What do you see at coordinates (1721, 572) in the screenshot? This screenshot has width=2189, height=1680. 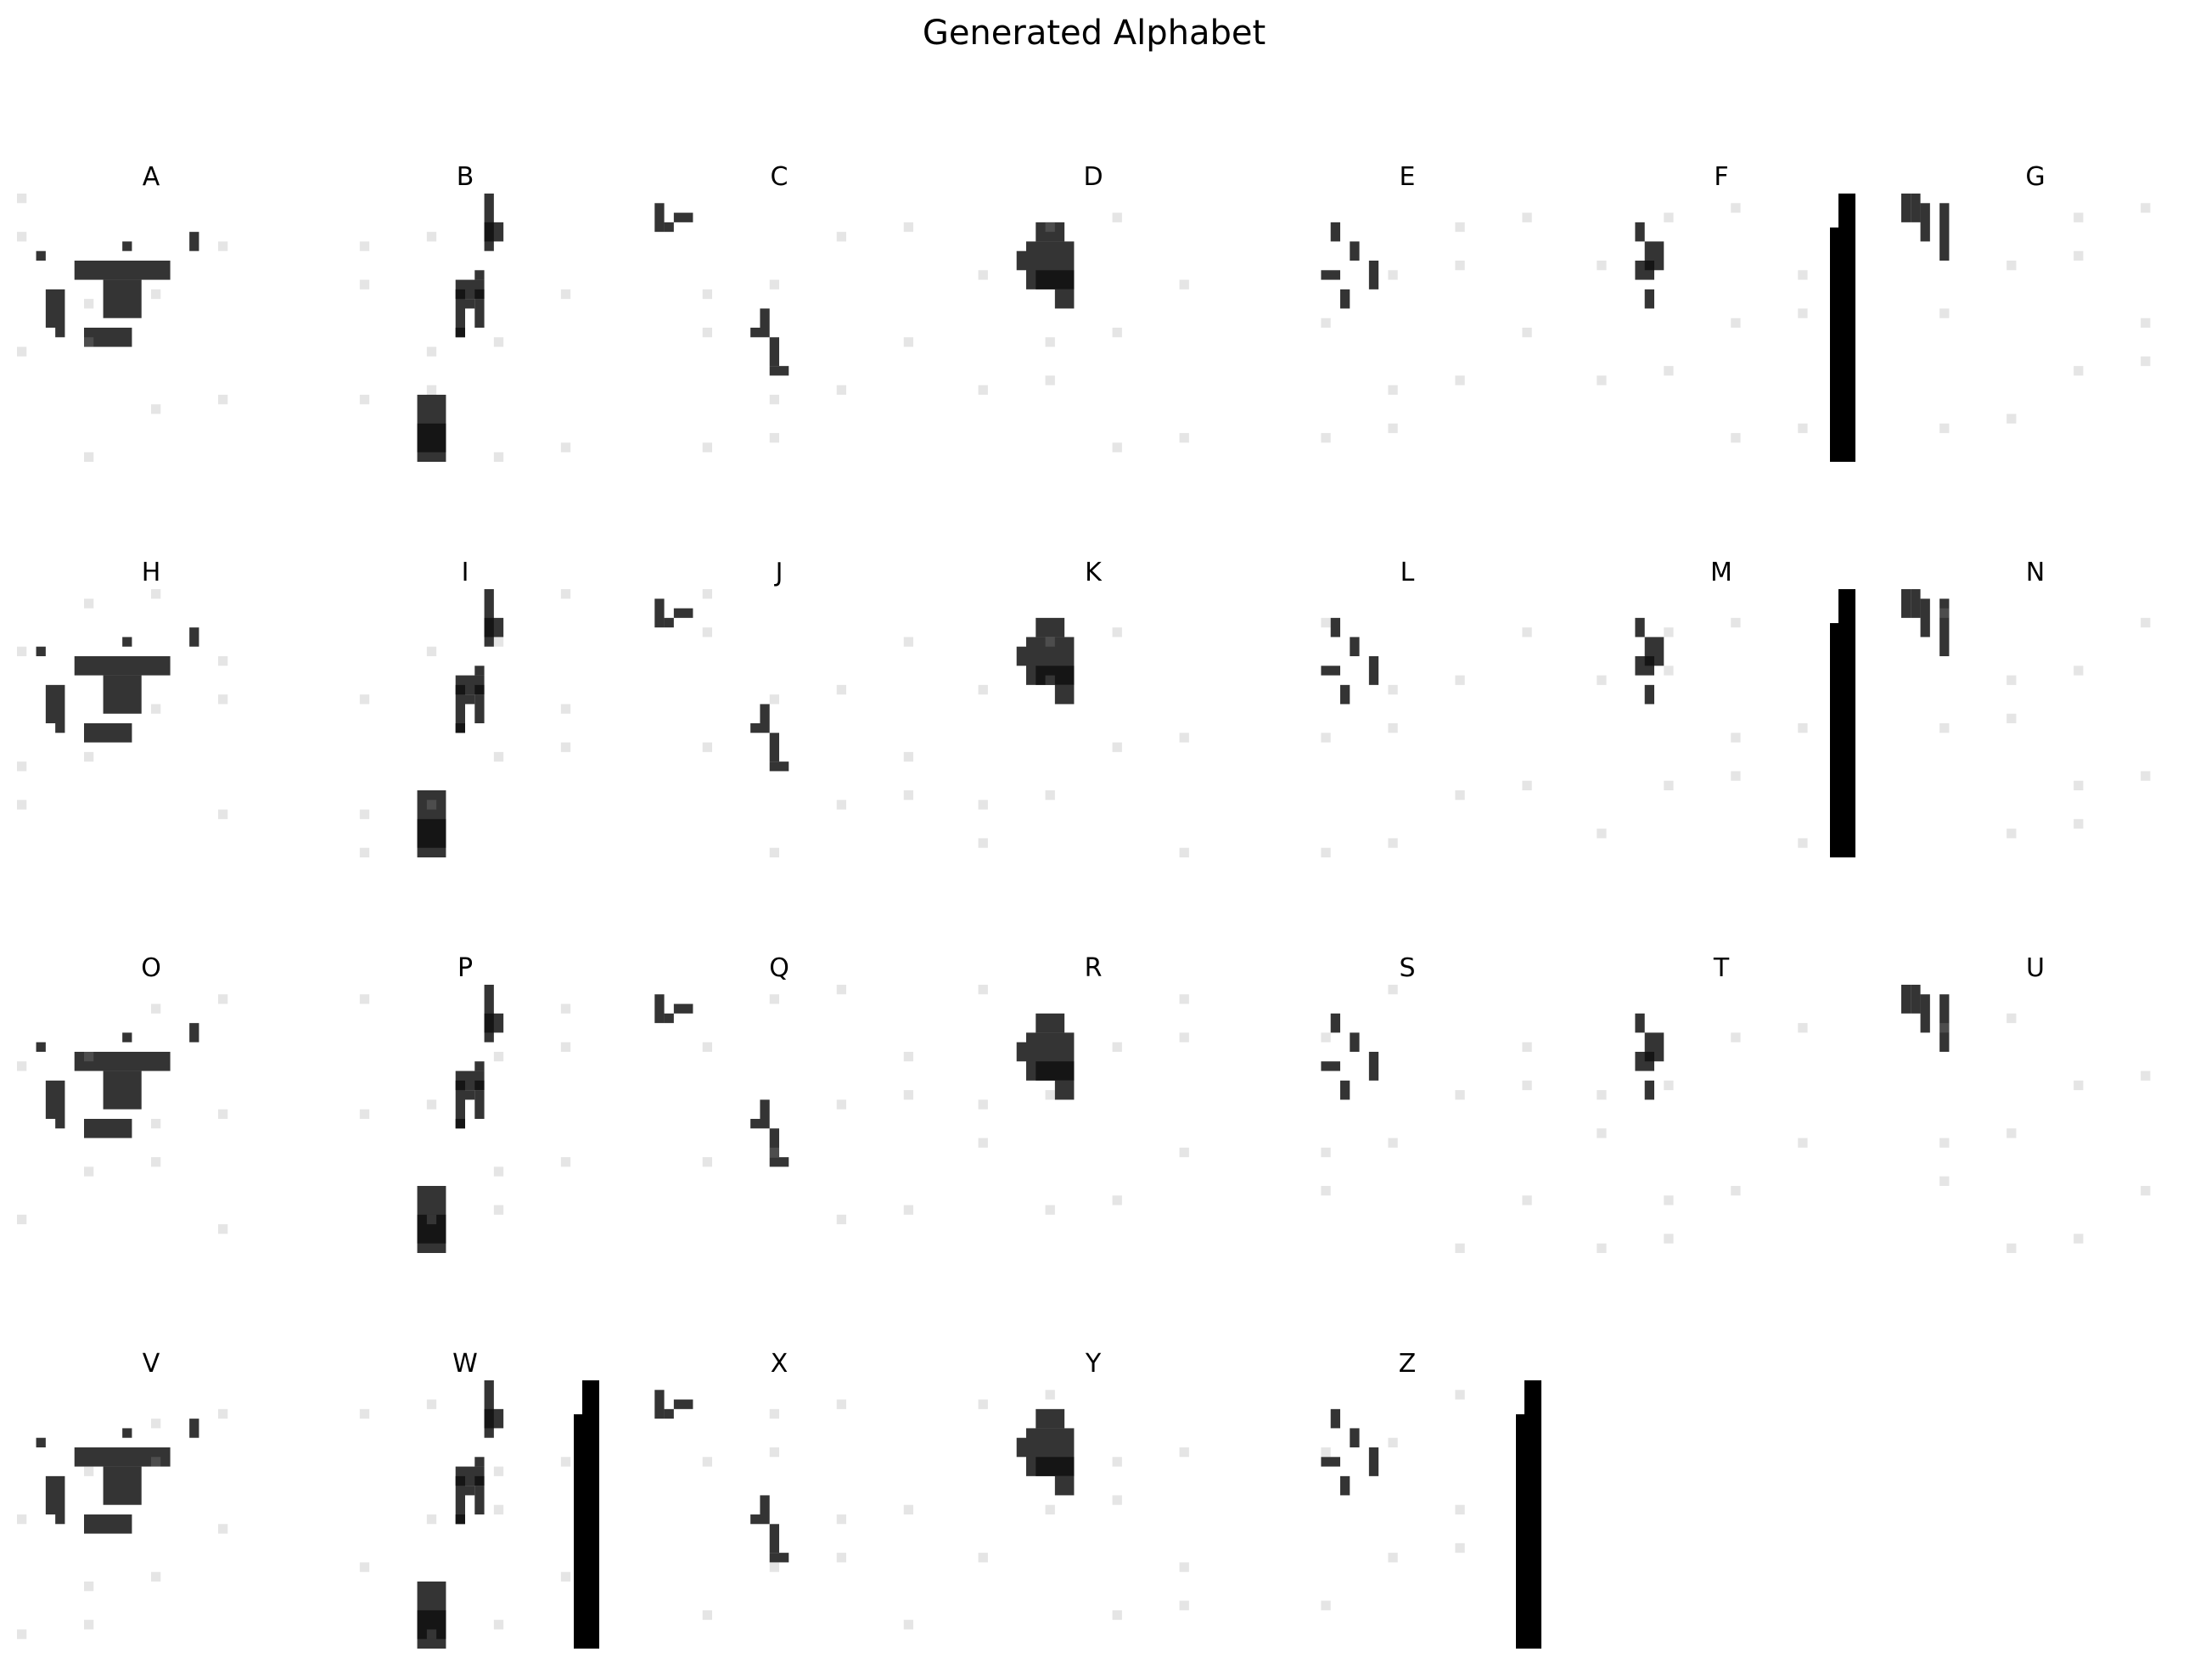 I see `panel-label-m: M` at bounding box center [1721, 572].